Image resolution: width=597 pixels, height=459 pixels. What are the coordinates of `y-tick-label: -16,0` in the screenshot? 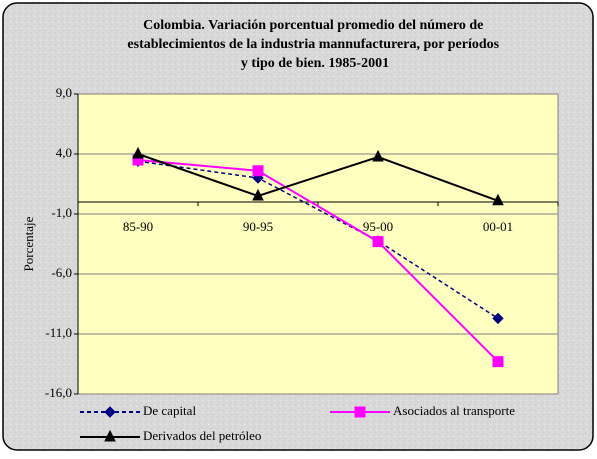 It's located at (58, 392).